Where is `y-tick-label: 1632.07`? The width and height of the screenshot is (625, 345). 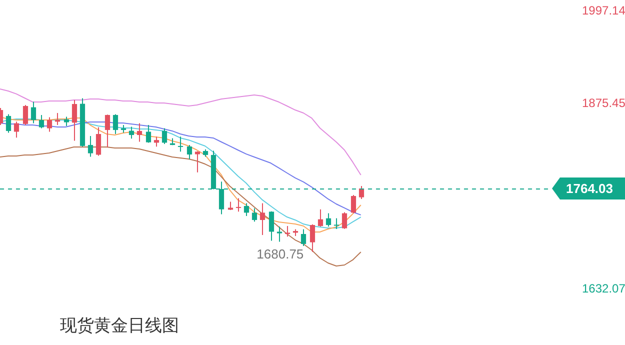
y-tick-label: 1632.07 is located at coordinates (603, 288).